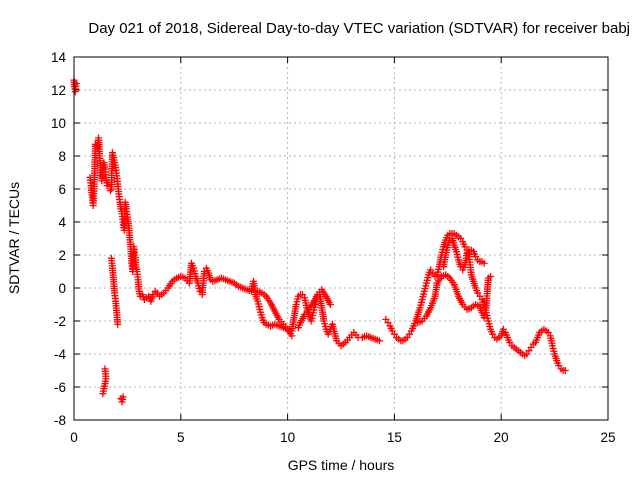  What do you see at coordinates (607, 437) in the screenshot?
I see `x-tick-label: 25` at bounding box center [607, 437].